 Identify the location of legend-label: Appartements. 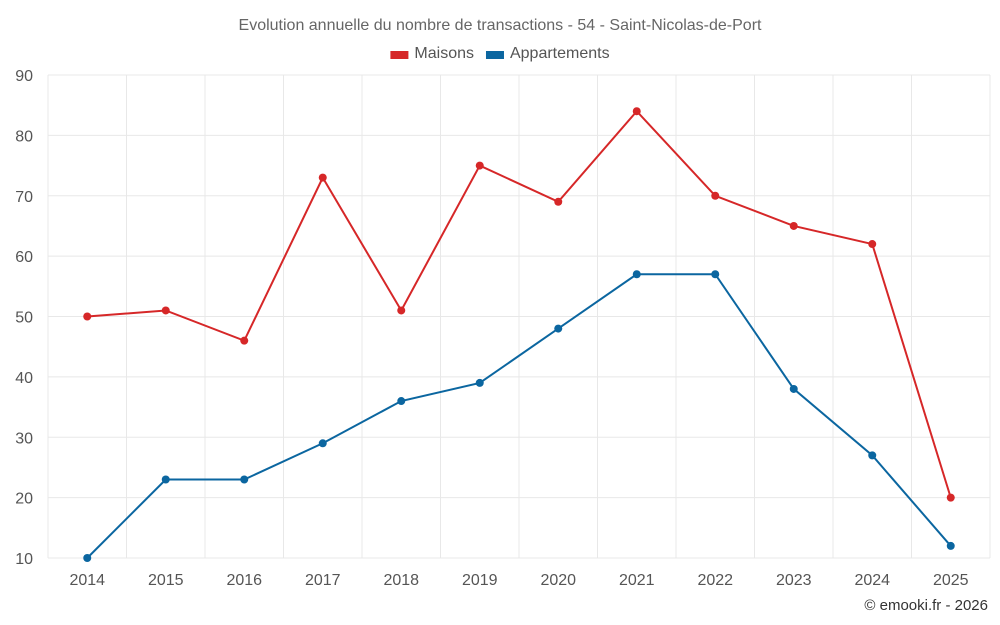
(560, 53).